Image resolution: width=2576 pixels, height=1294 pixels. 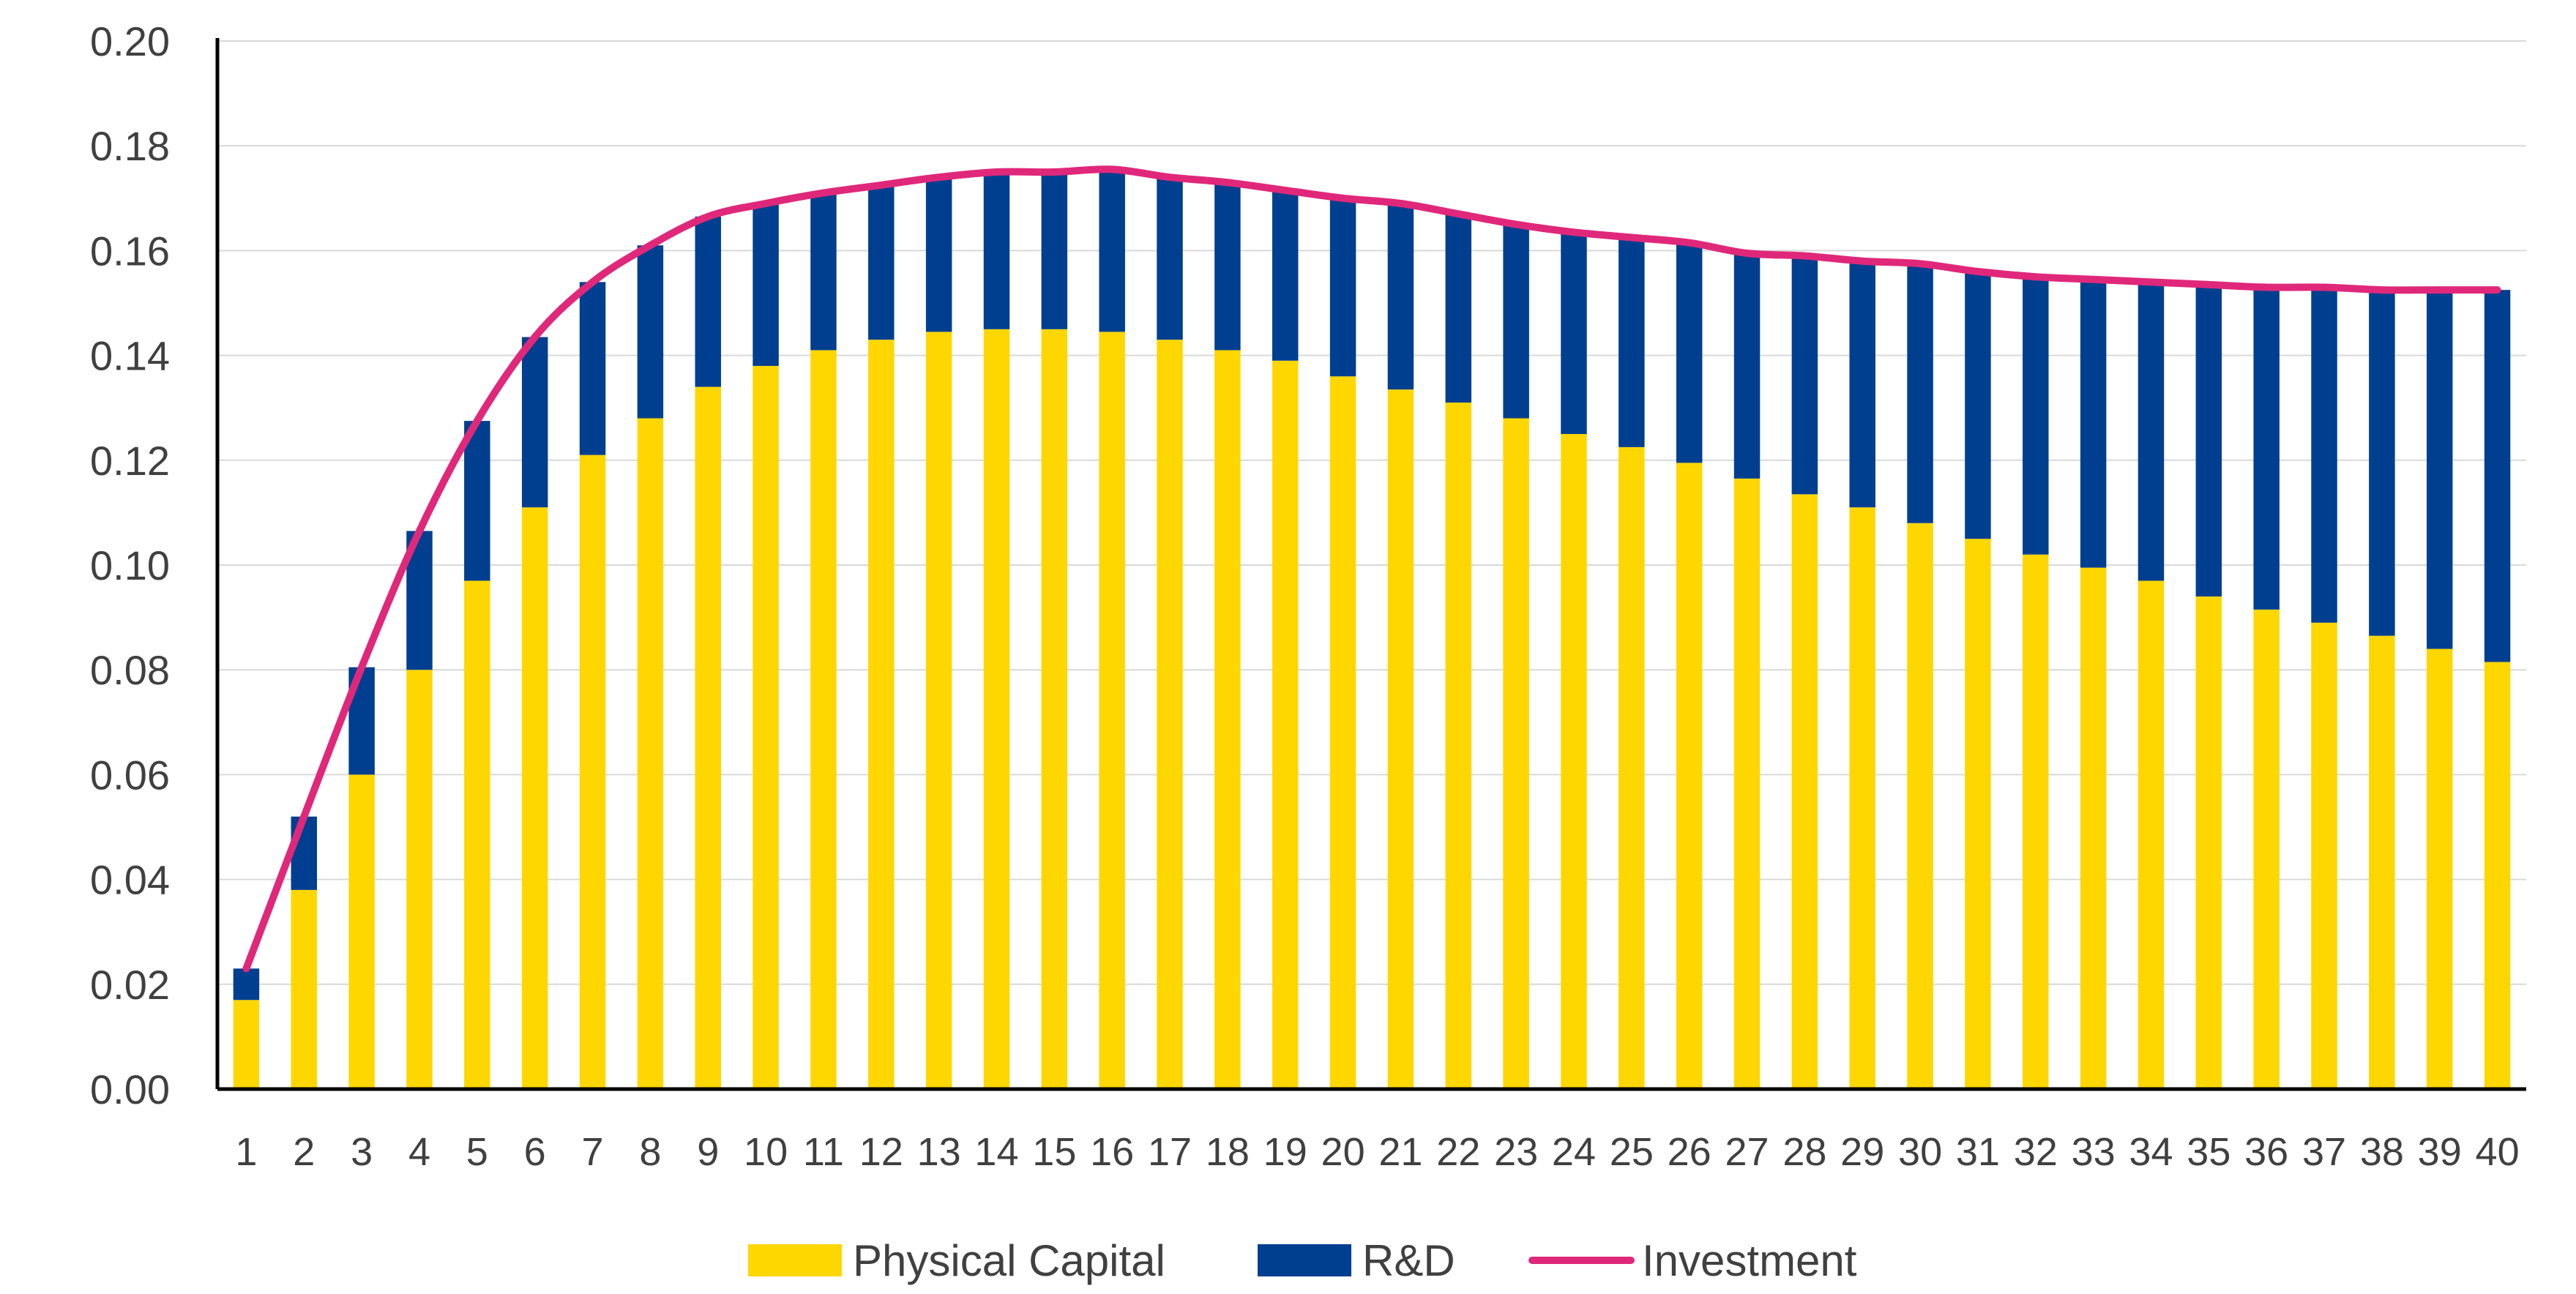 What do you see at coordinates (1804, 1152) in the screenshot?
I see `x-tick-label: 28` at bounding box center [1804, 1152].